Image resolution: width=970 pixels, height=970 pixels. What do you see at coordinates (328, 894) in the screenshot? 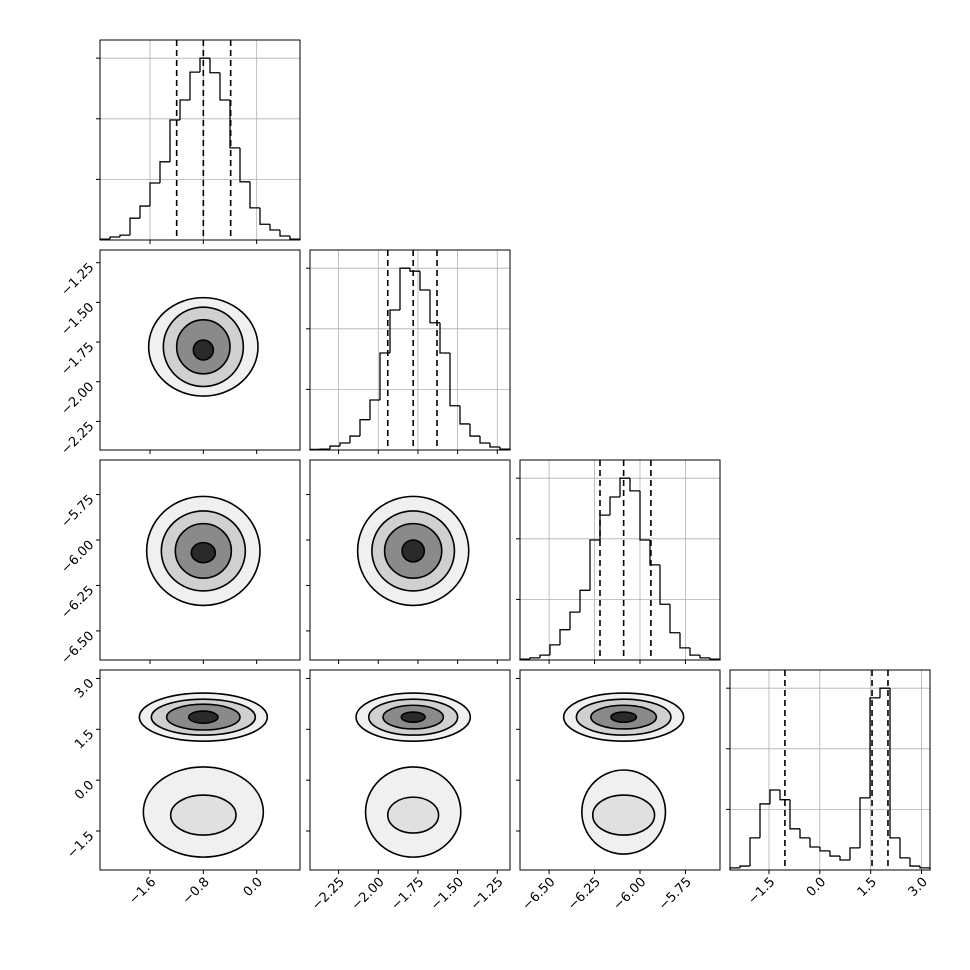
I see `x-tick-label: −2.25` at bounding box center [328, 894].